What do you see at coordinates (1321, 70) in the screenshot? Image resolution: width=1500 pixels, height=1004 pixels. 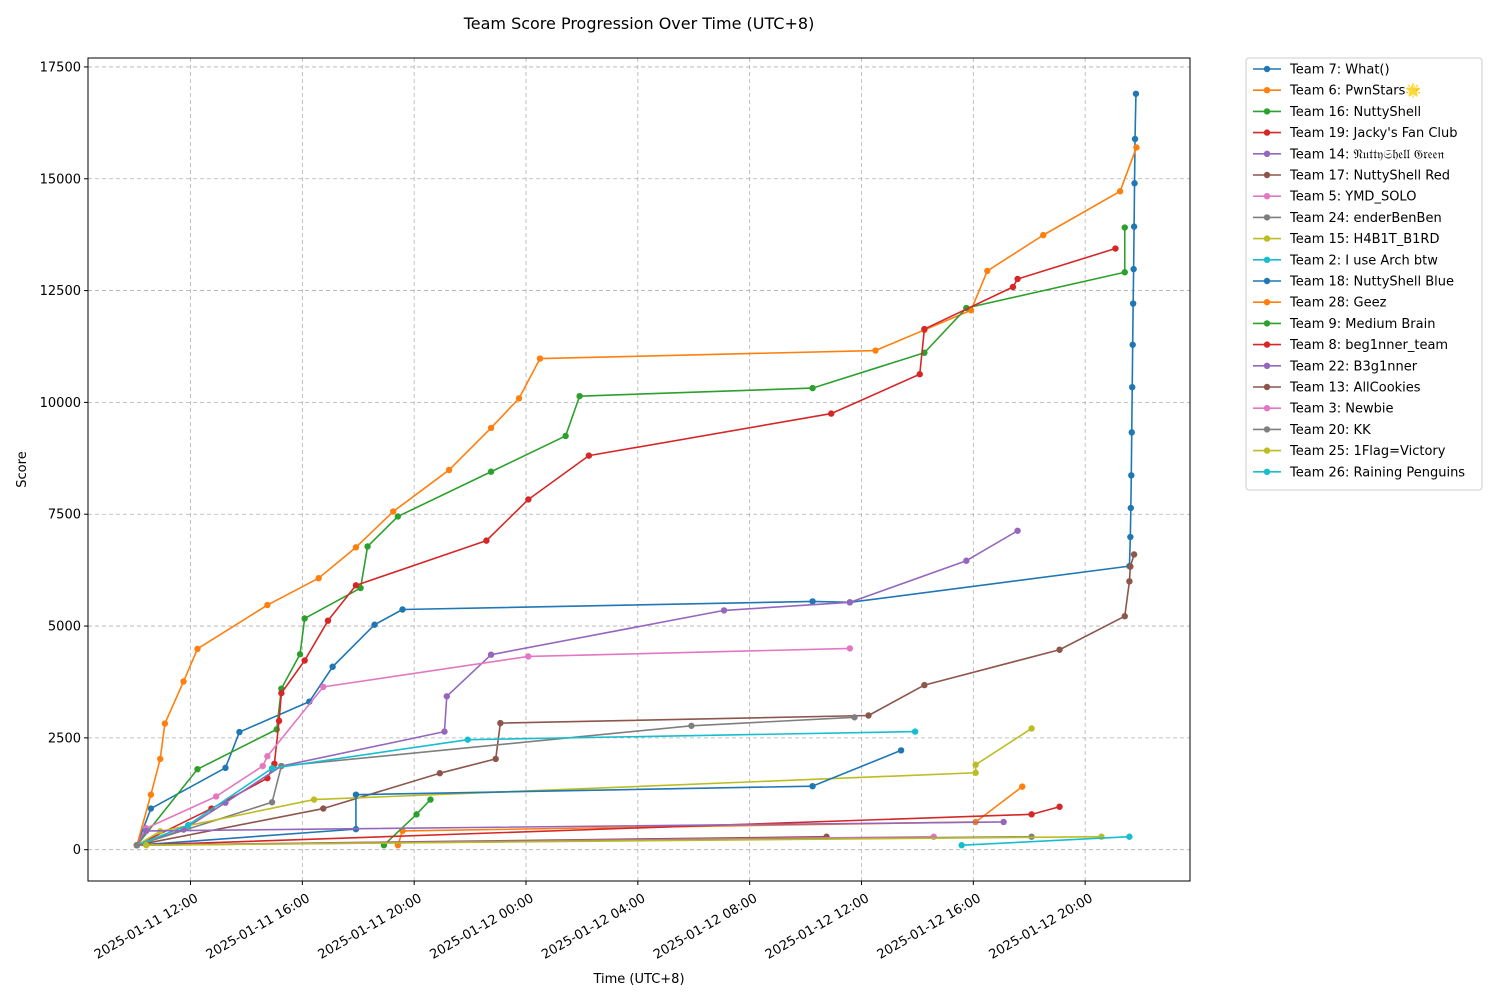 I see `legend-entry: Team 7: What()` at bounding box center [1321, 70].